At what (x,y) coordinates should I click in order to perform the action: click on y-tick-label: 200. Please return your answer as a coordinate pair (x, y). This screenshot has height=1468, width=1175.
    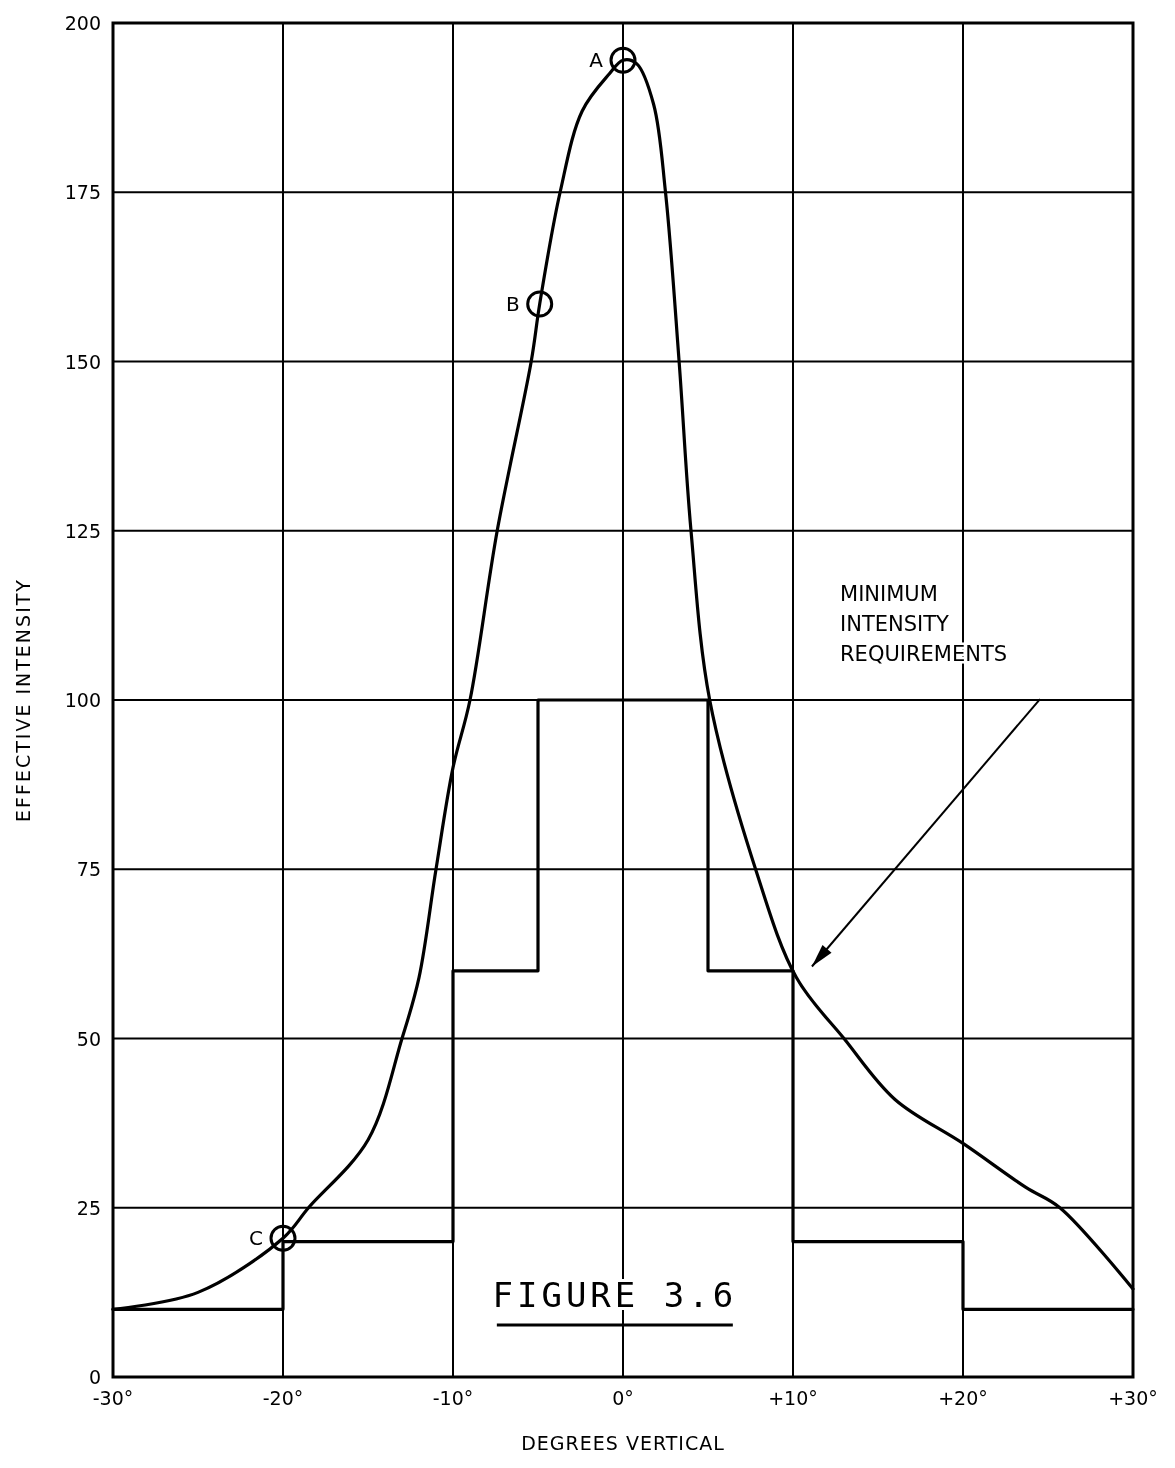
    Looking at the image, I should click on (82, 23).